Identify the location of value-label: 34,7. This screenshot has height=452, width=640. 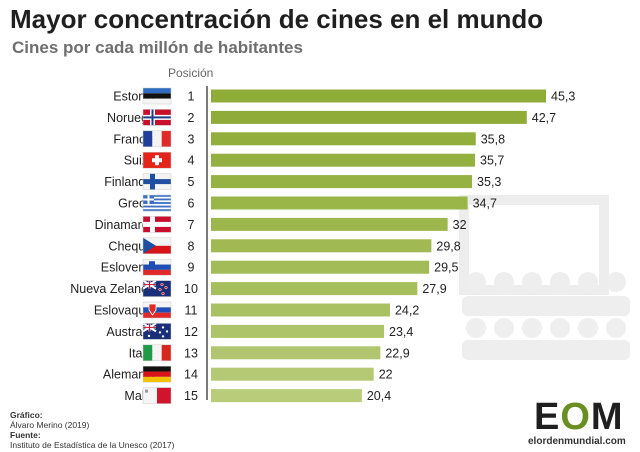
(485, 204).